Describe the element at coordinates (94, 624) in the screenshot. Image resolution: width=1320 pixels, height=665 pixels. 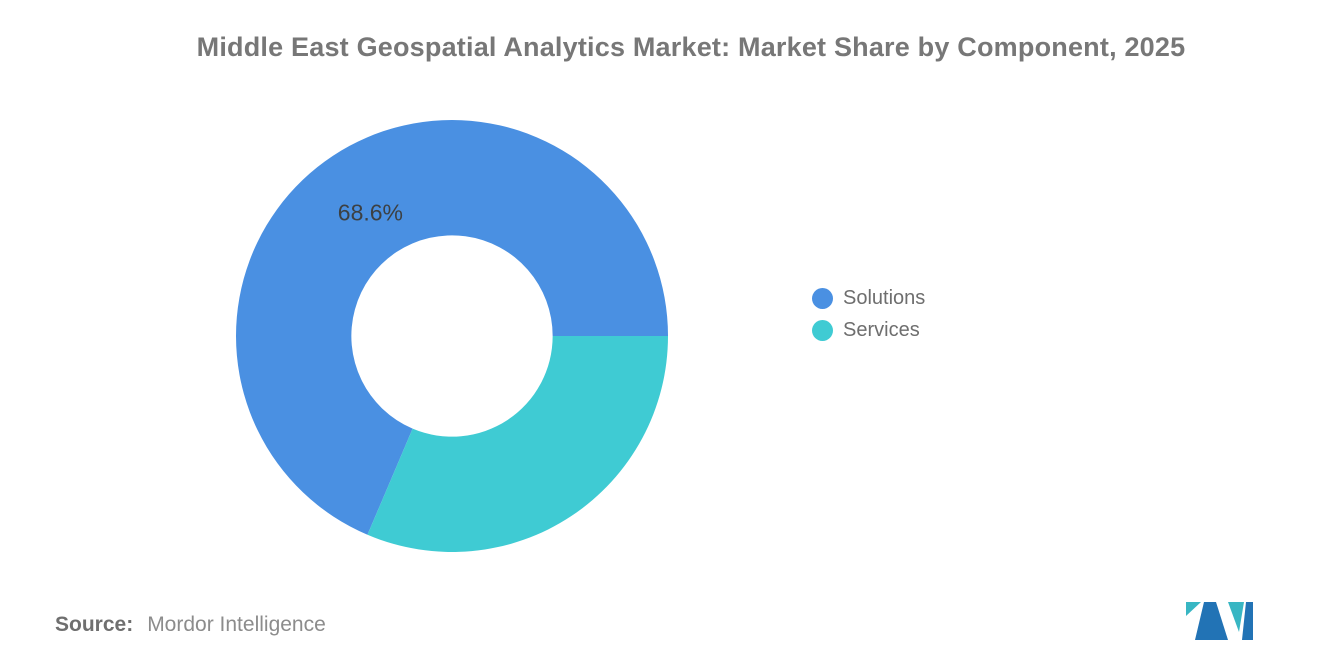
I see `source-label: Source:` at that location.